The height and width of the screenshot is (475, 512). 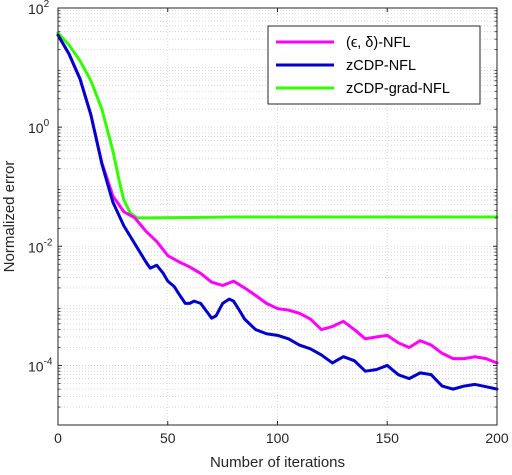 What do you see at coordinates (378, 43) in the screenshot?
I see `legend-label: (ϵ, δ)-NFL` at bounding box center [378, 43].